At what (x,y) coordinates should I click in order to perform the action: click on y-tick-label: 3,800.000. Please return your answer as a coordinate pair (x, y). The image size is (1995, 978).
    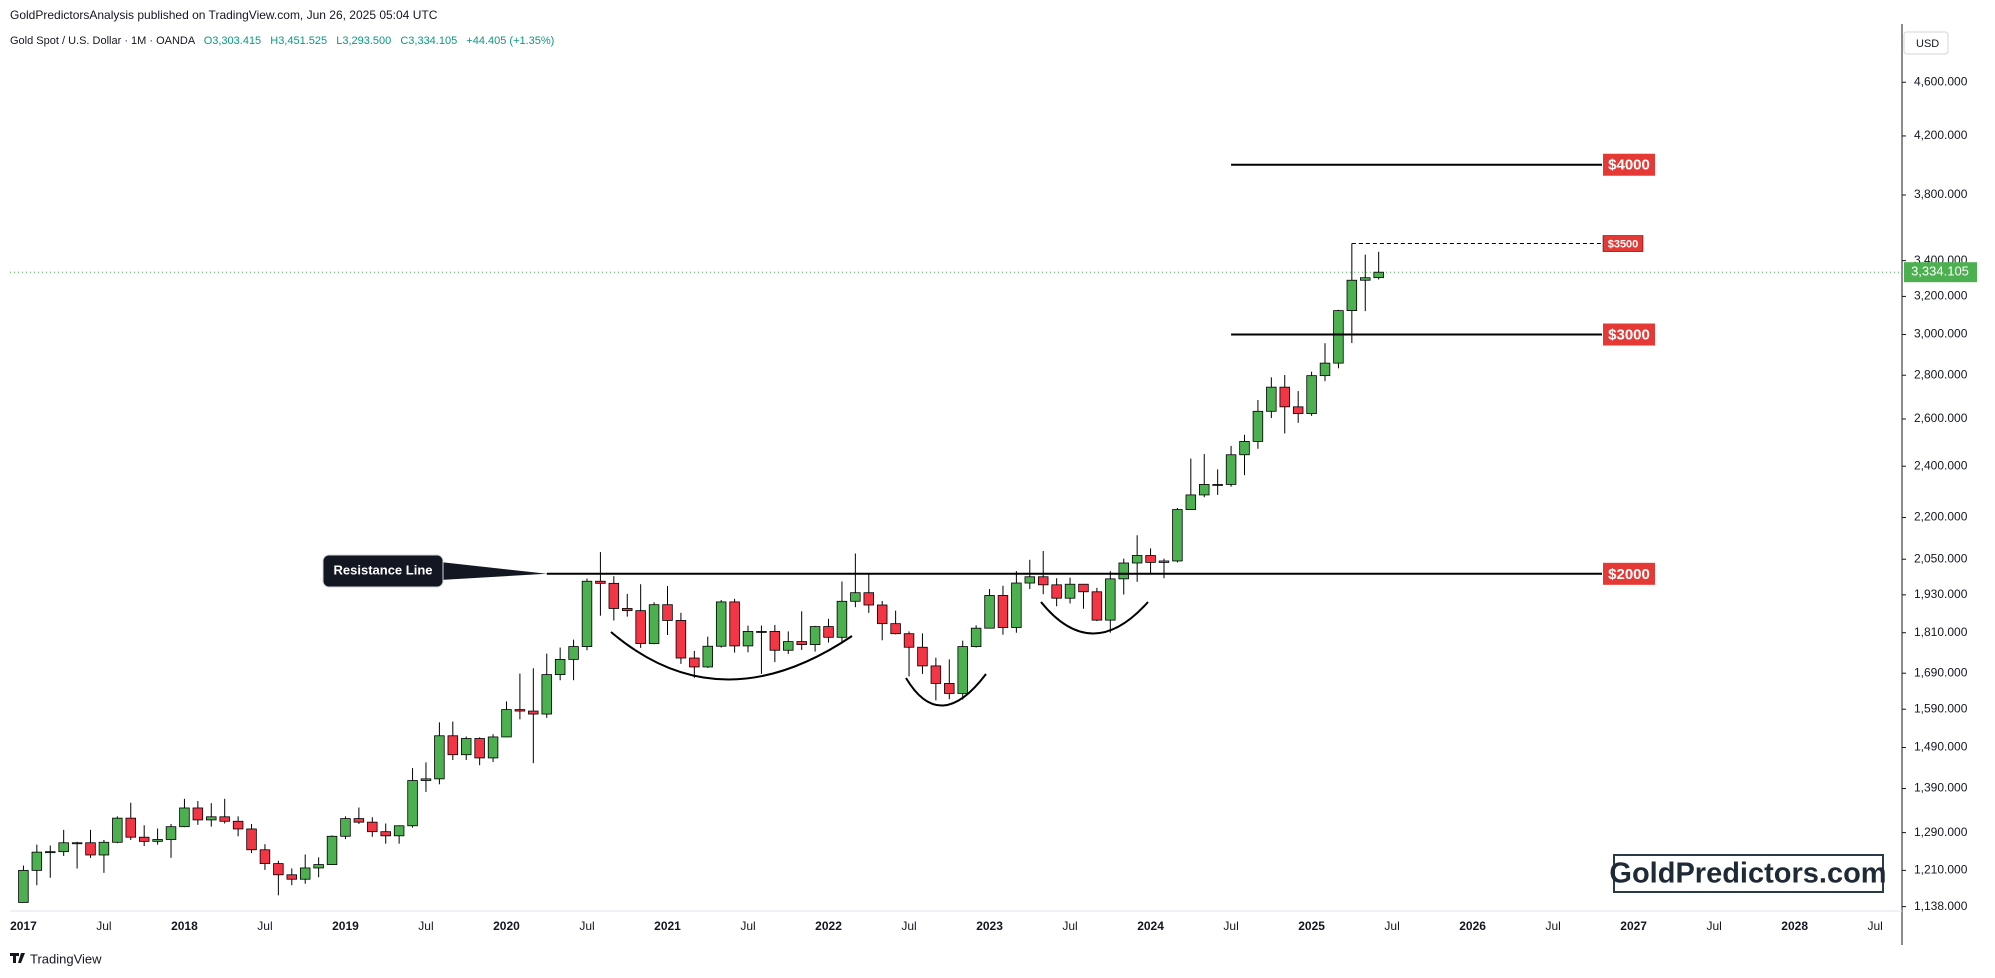
    Looking at the image, I should click on (1941, 194).